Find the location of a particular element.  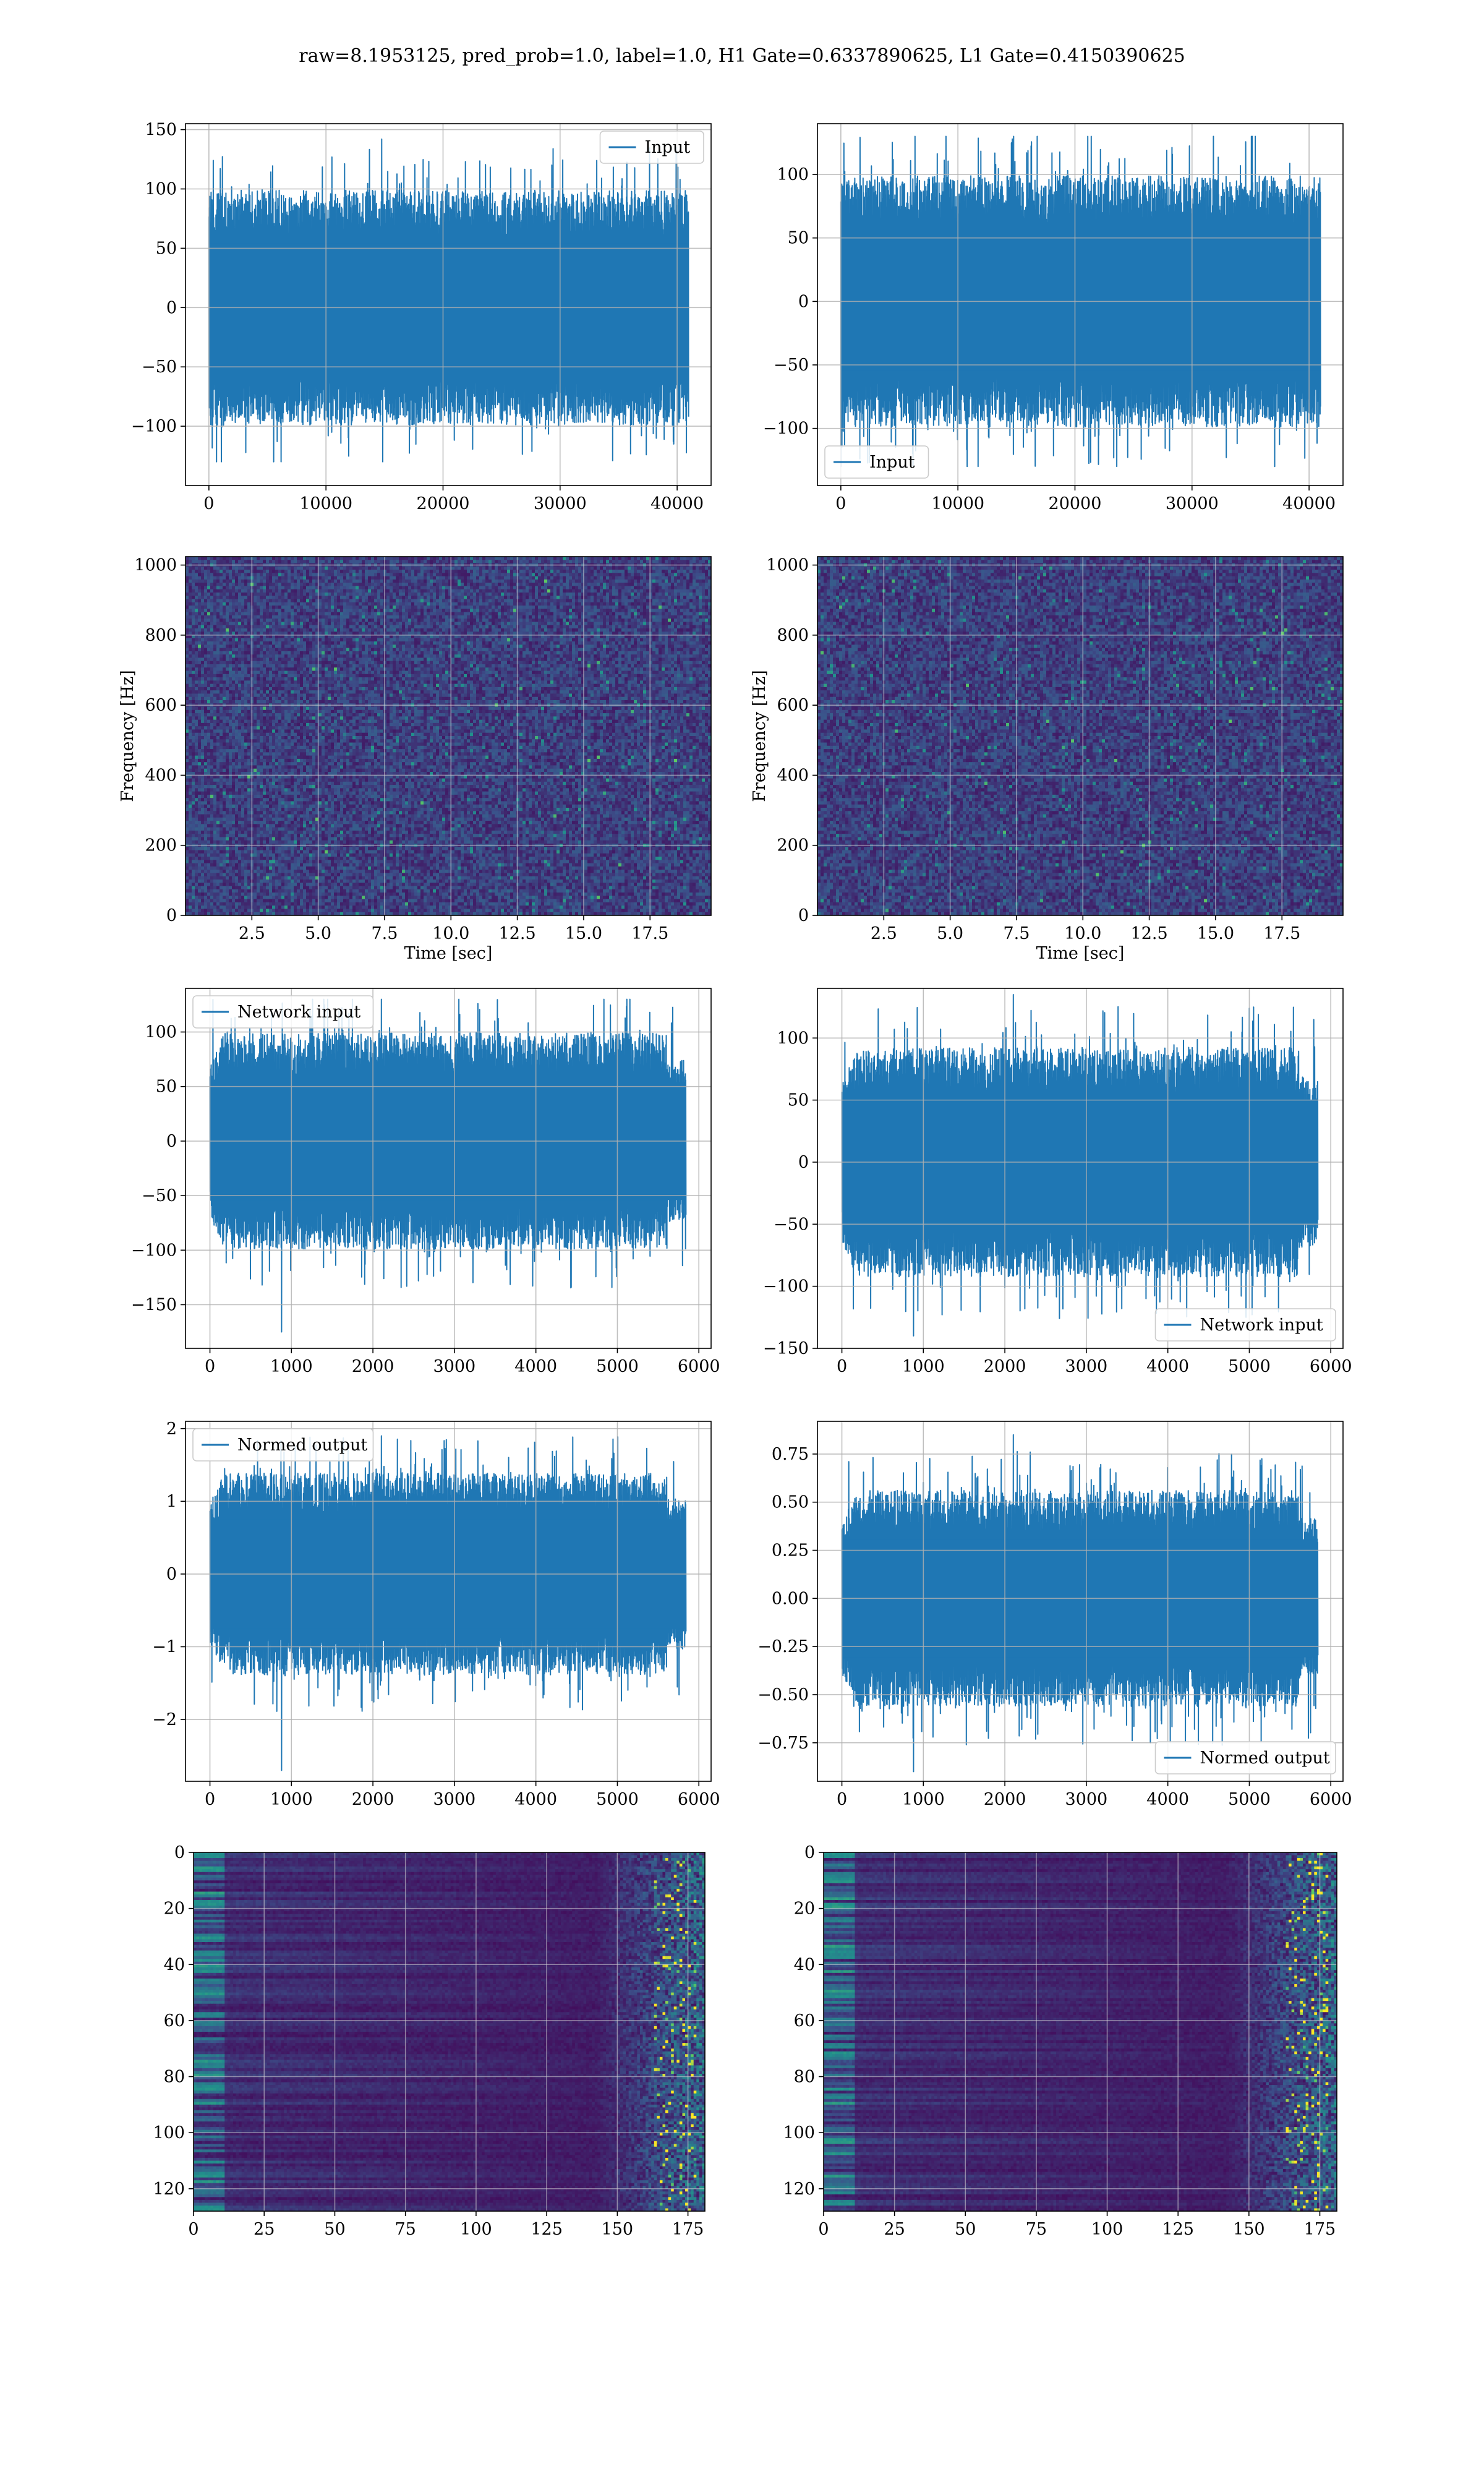

l1-input-xtick-label: 40000 is located at coordinates (1309, 503).